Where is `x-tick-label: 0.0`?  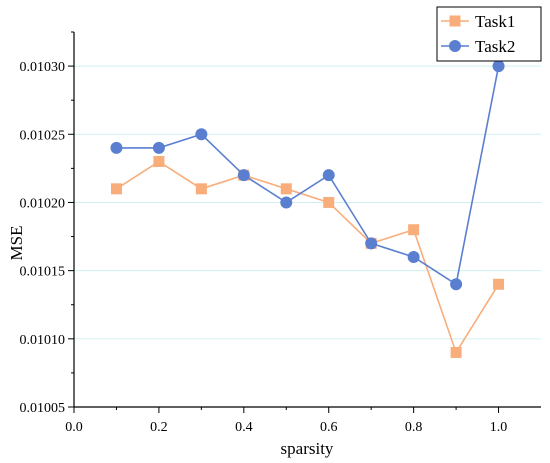 x-tick-label: 0.0 is located at coordinates (74, 427).